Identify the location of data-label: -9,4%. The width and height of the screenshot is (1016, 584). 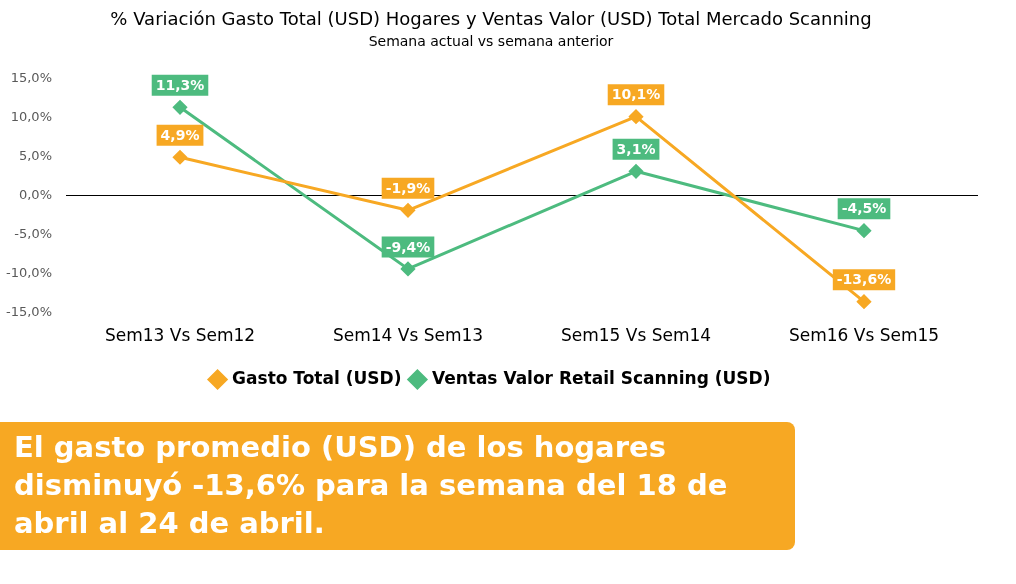
(408, 246).